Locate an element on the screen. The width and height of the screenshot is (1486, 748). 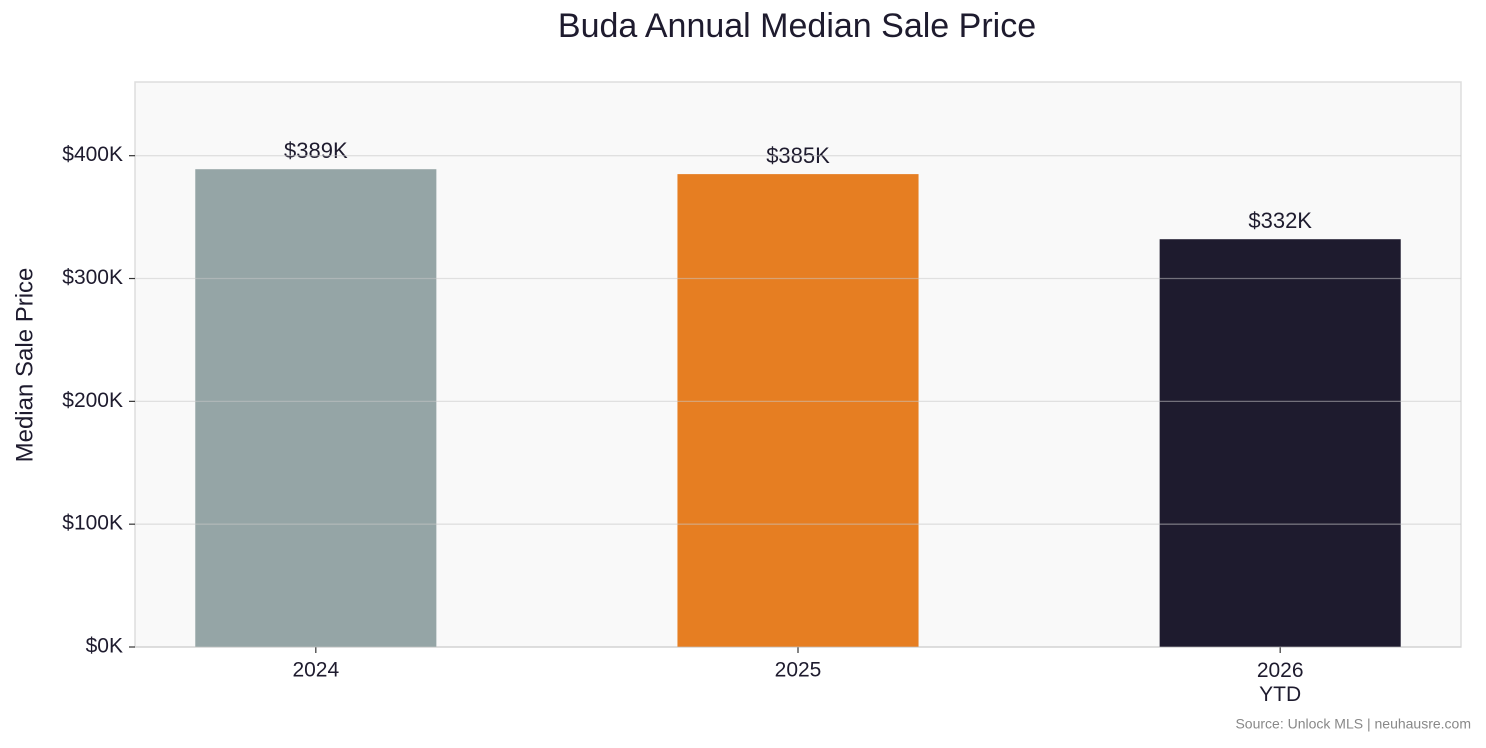
source-note: Source: Unlock MLS | neuhausre.com is located at coordinates (1353, 724).